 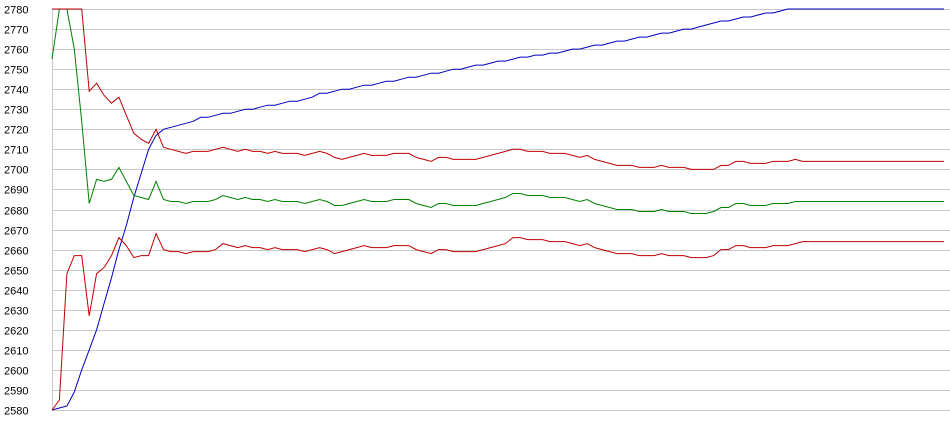 What do you see at coordinates (16, 332) in the screenshot?
I see `y-tick-label: 2620` at bounding box center [16, 332].